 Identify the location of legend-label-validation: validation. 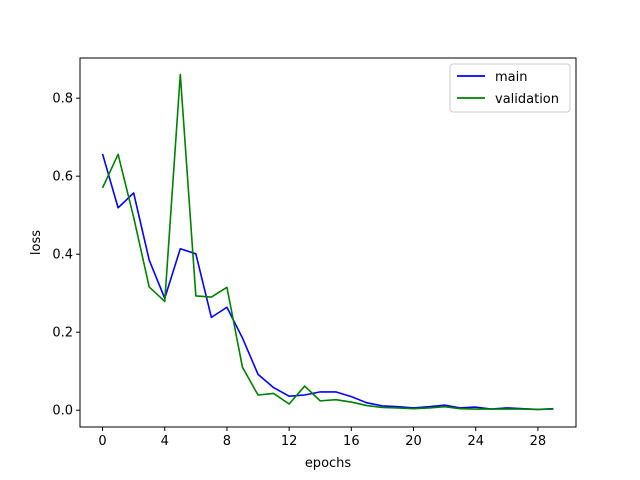
(527, 99).